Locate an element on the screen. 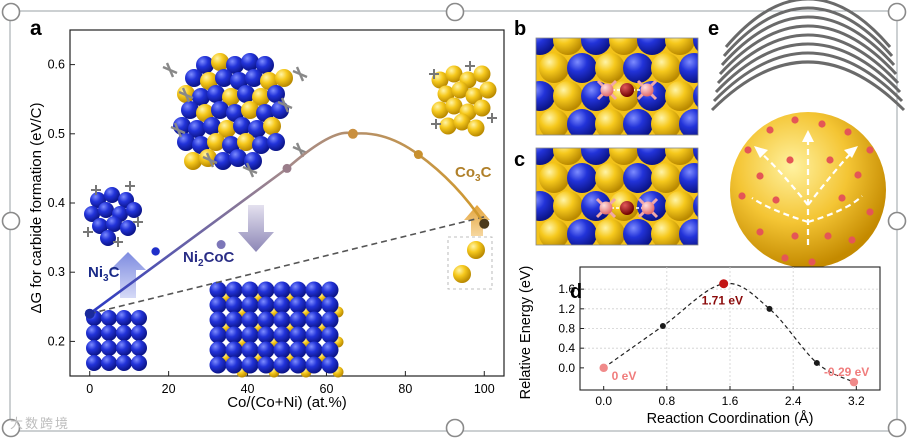 Image resolution: width=912 pixels, height=438 pixels. y-tick-label: 0.3 is located at coordinates (56, 272).